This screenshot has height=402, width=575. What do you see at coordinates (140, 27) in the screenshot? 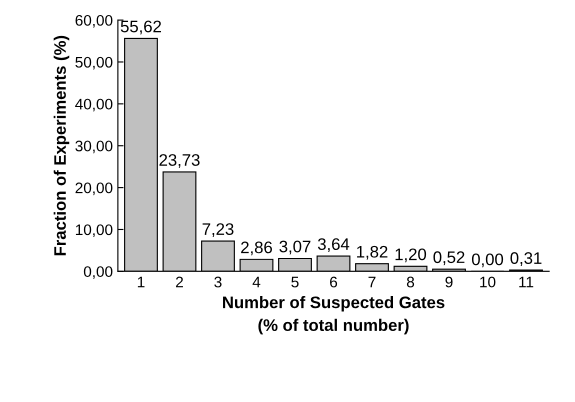
I see `data-label: 55,62` at bounding box center [140, 27].